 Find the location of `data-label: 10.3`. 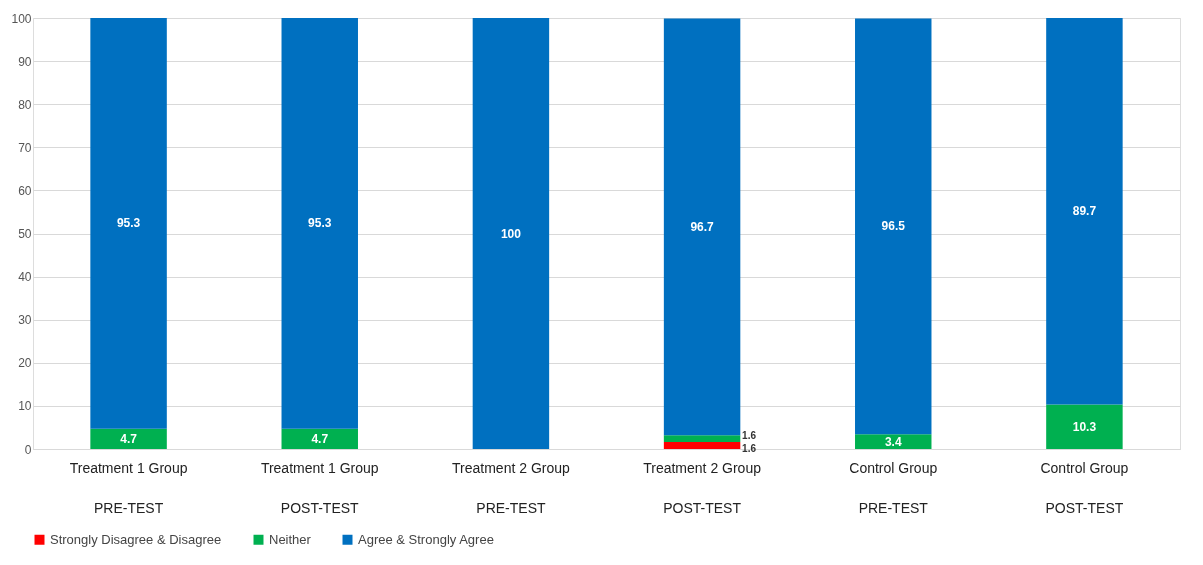

data-label: 10.3 is located at coordinates (1084, 426).